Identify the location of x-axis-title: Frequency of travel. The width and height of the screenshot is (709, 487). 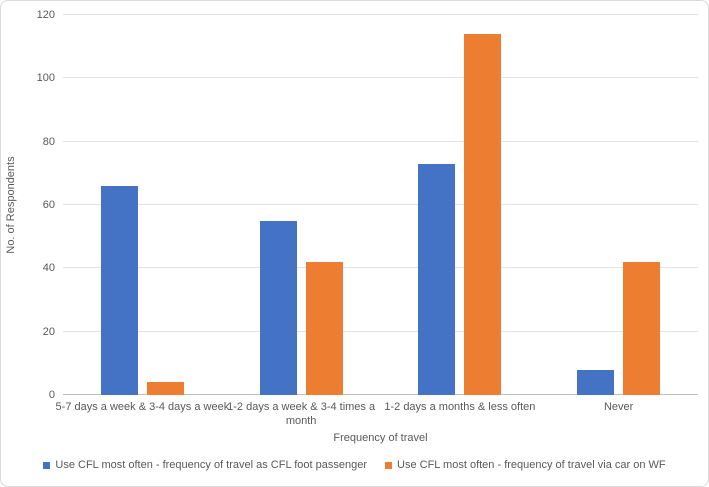
(380, 438).